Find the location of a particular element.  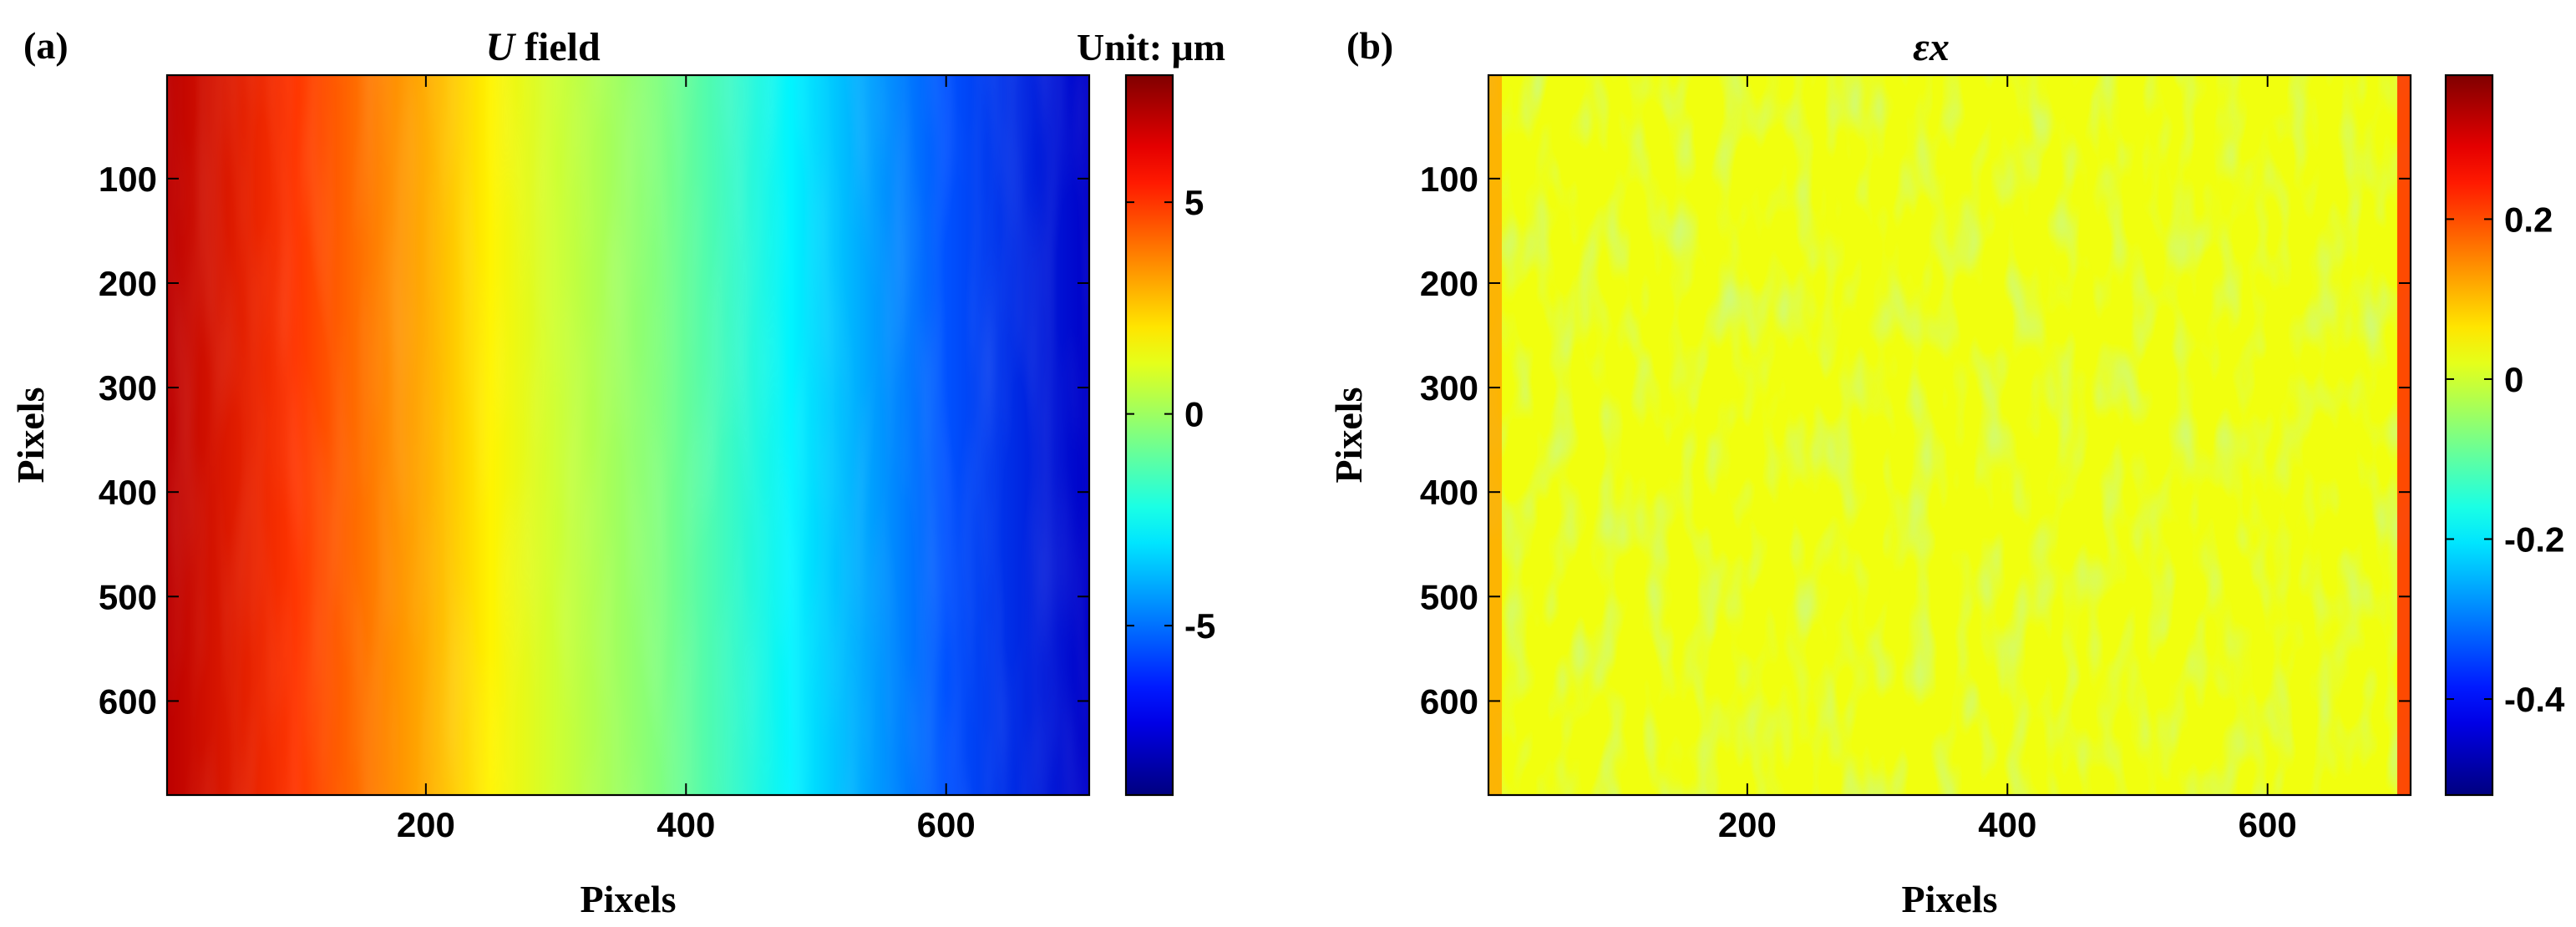

y-tick-label-a-2: 300 is located at coordinates (128, 388).